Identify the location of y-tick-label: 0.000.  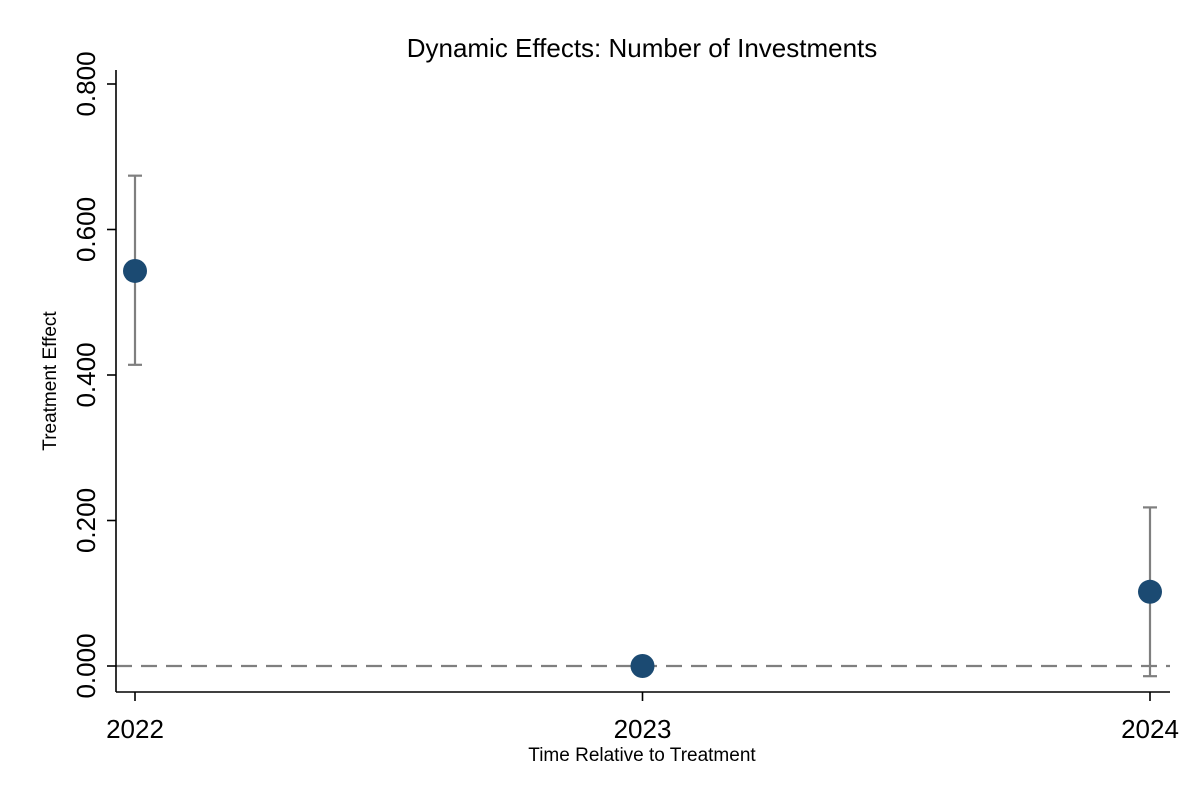
(86, 665).